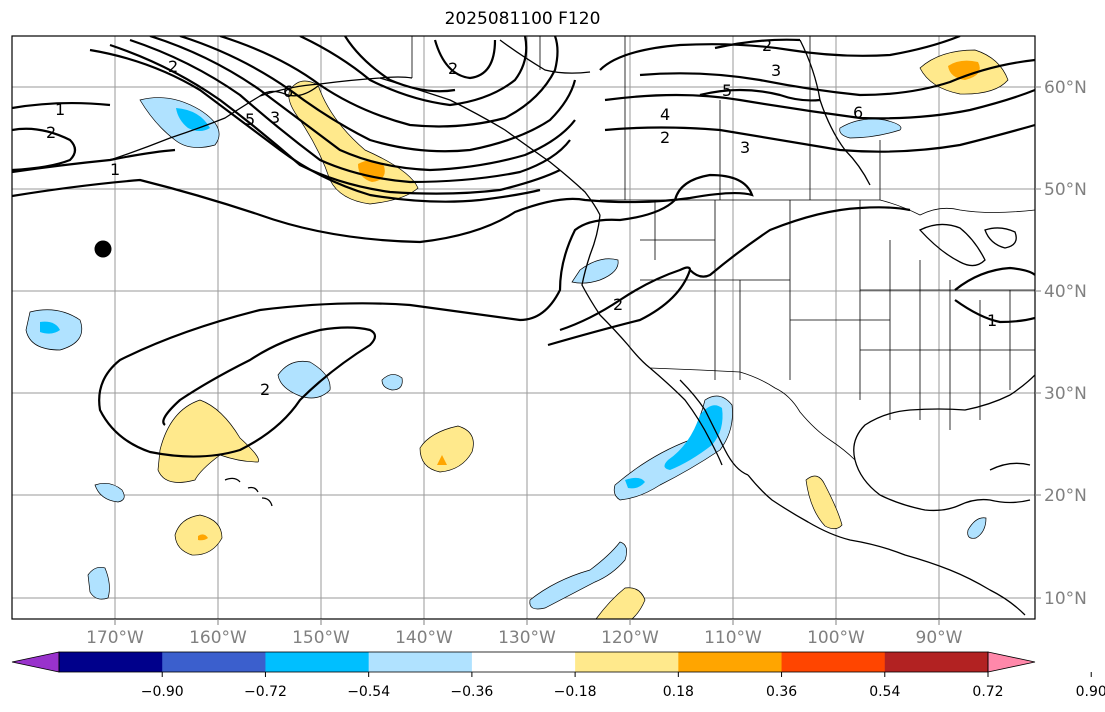 The height and width of the screenshot is (712, 1105). Describe the element at coordinates (1065, 496) in the screenshot. I see `lat-label: 20°N` at that location.